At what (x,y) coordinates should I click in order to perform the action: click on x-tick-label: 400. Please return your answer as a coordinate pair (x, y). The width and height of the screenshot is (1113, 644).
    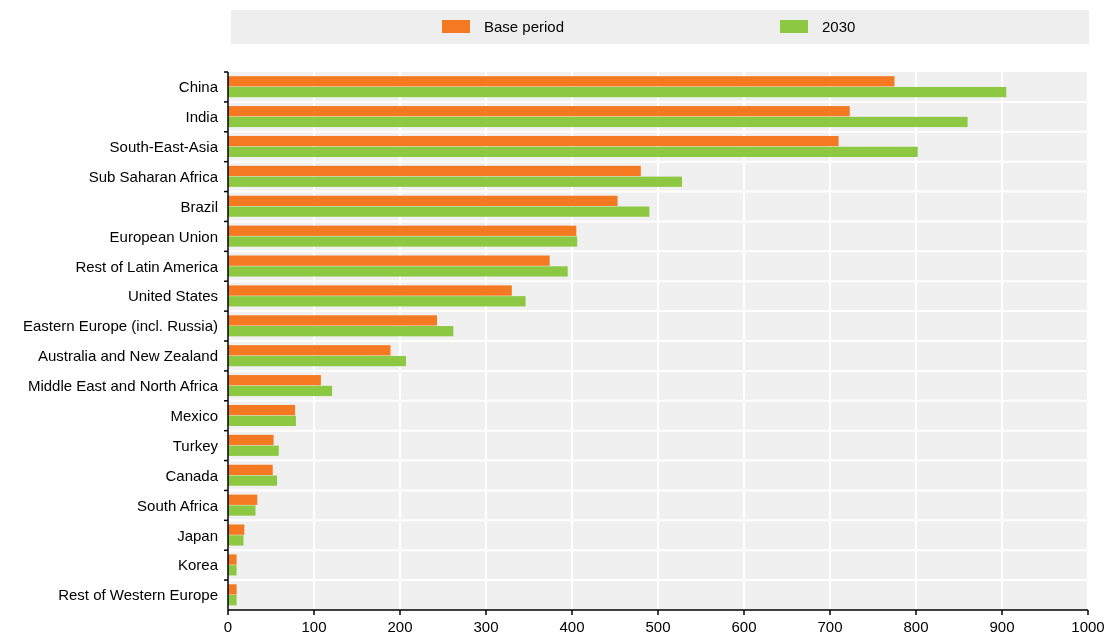
    Looking at the image, I should click on (572, 626).